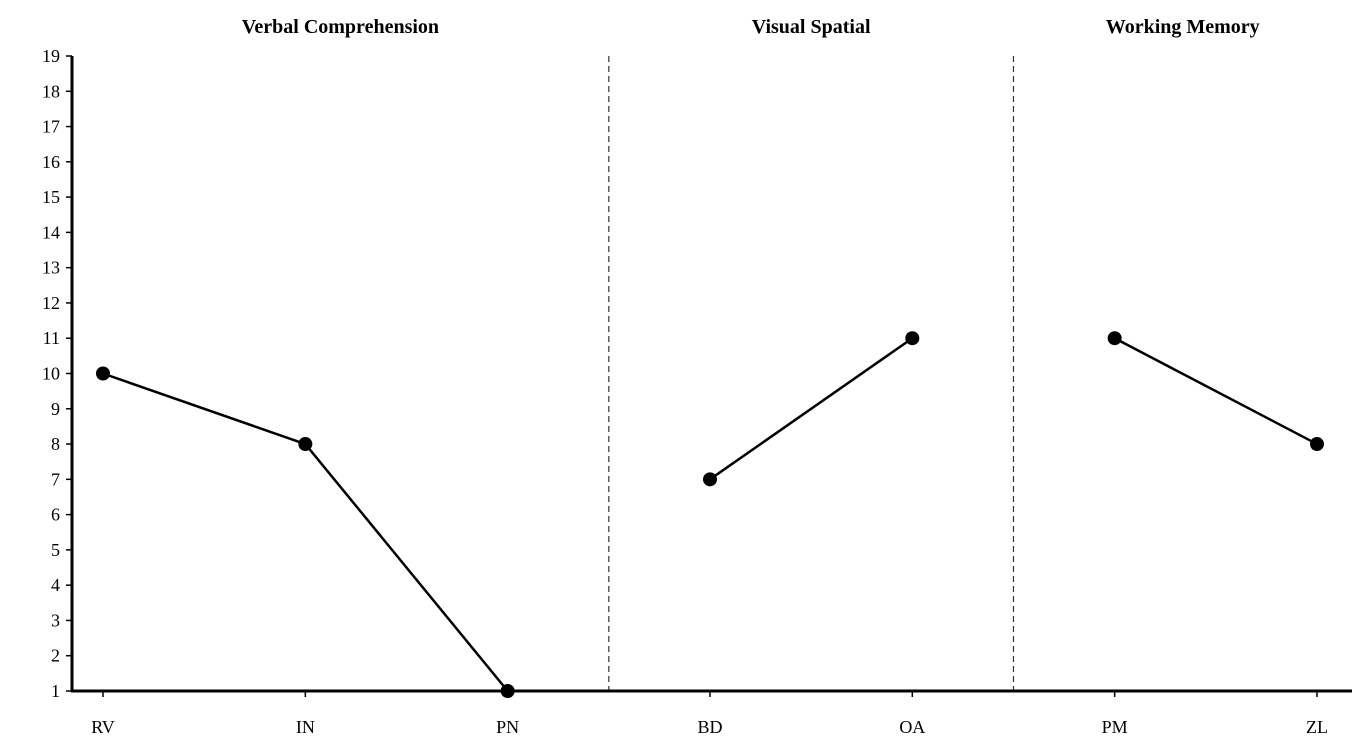 This screenshot has width=1355, height=749. I want to click on group-title-working-memory: Working Memory, so click(1183, 27).